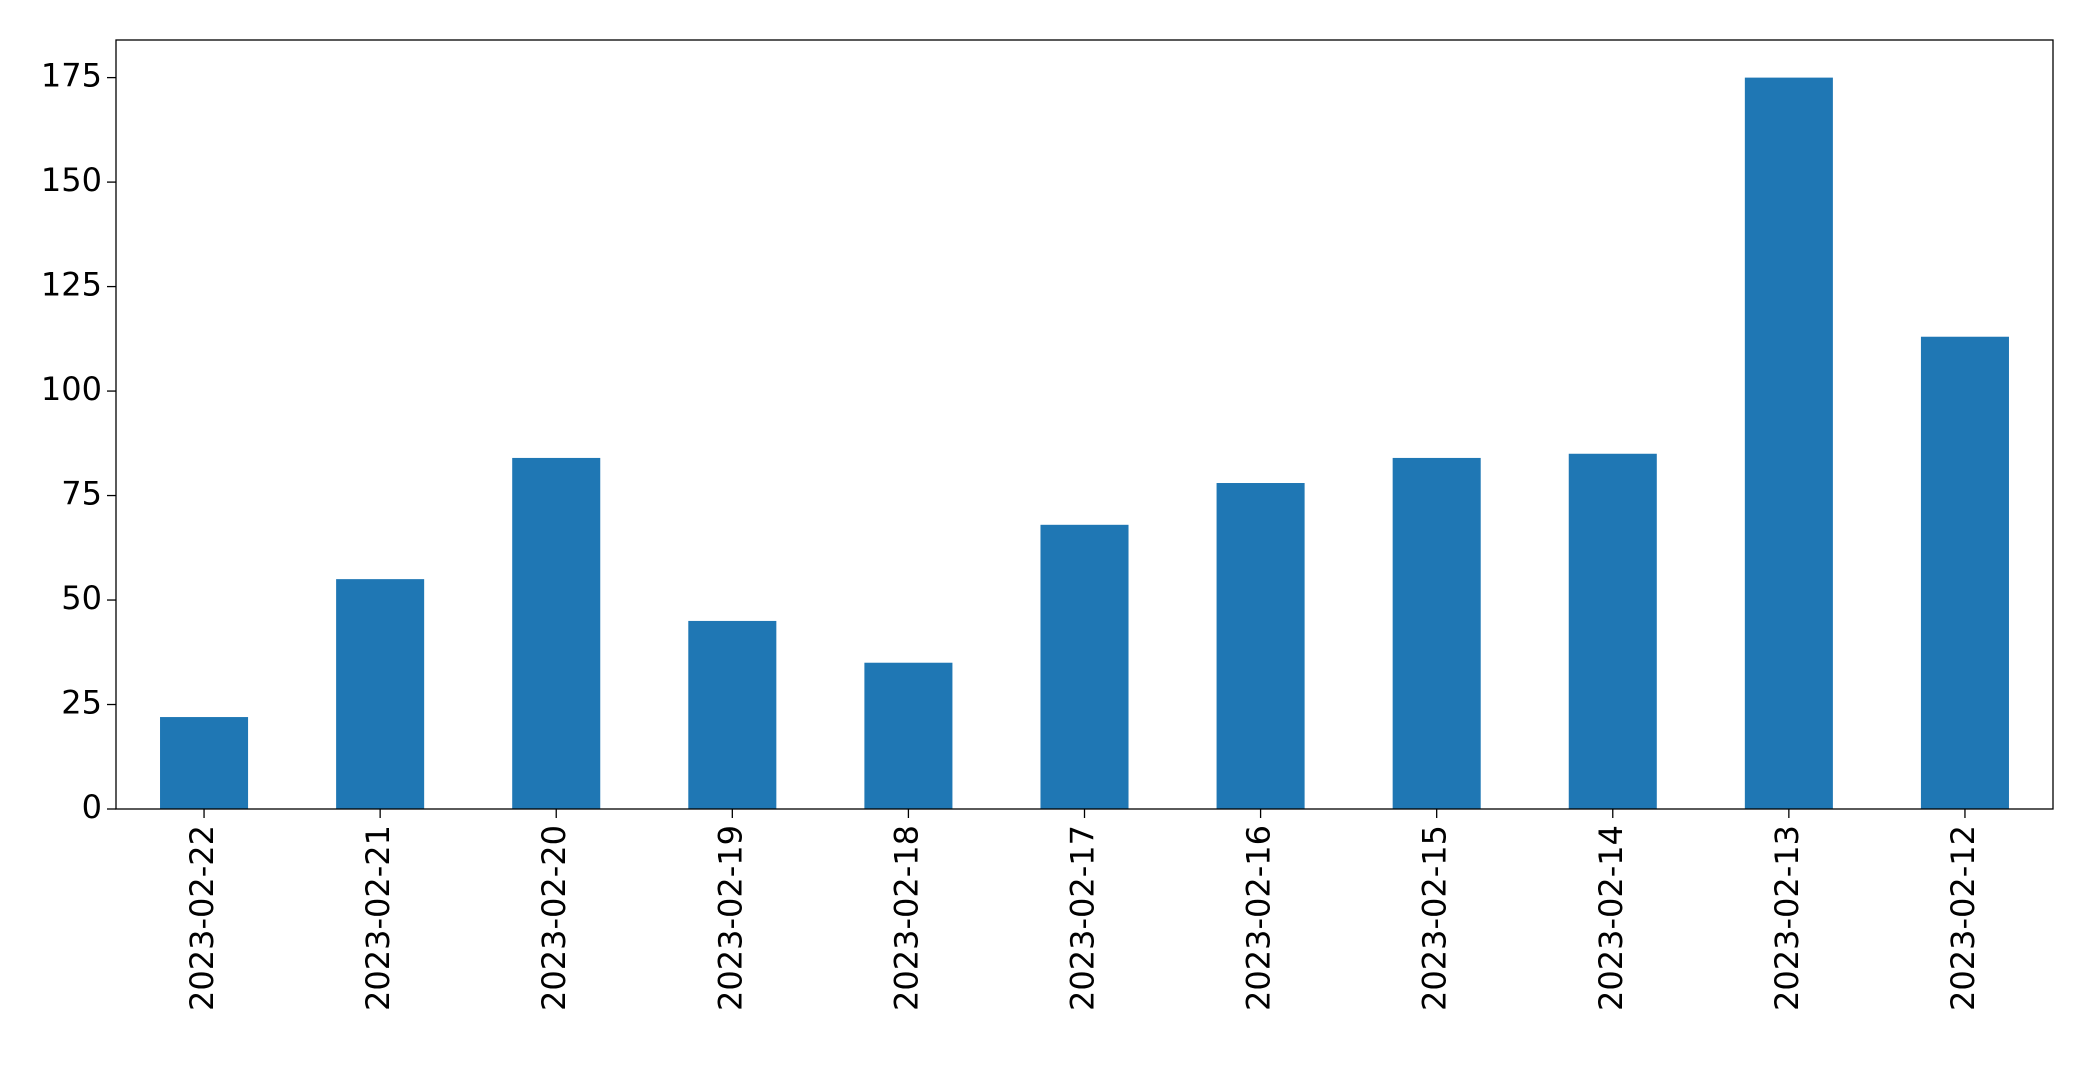  Describe the element at coordinates (81, 703) in the screenshot. I see `y-tick-label: 25` at that location.